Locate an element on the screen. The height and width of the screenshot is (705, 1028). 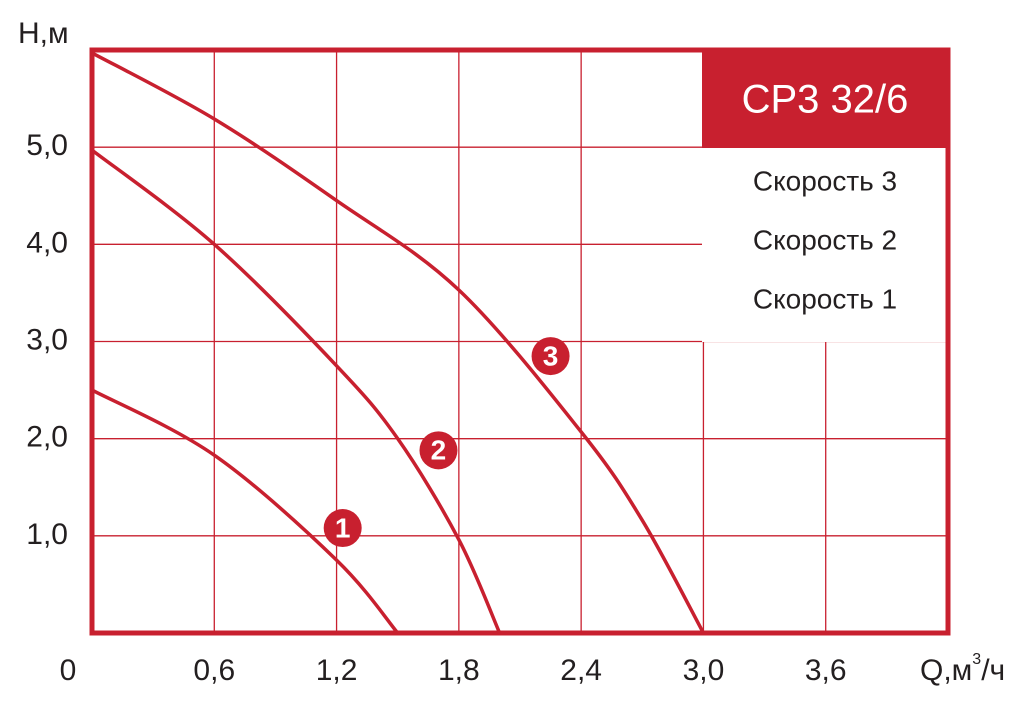
y-tick-label: 4,0 is located at coordinates (47, 242).